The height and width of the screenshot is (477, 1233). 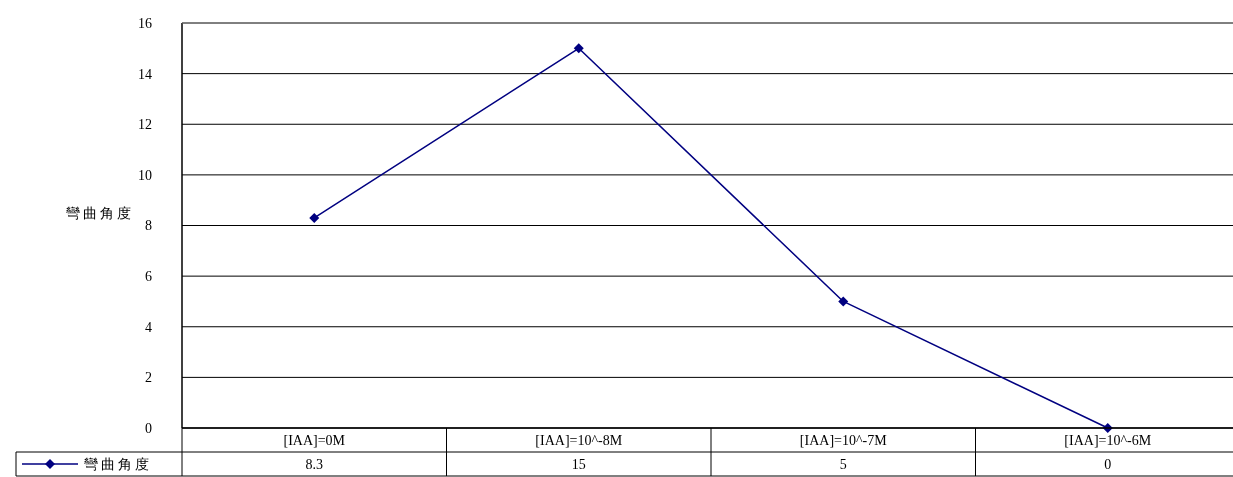 I want to click on y-tick-label: 16, so click(x=145, y=23).